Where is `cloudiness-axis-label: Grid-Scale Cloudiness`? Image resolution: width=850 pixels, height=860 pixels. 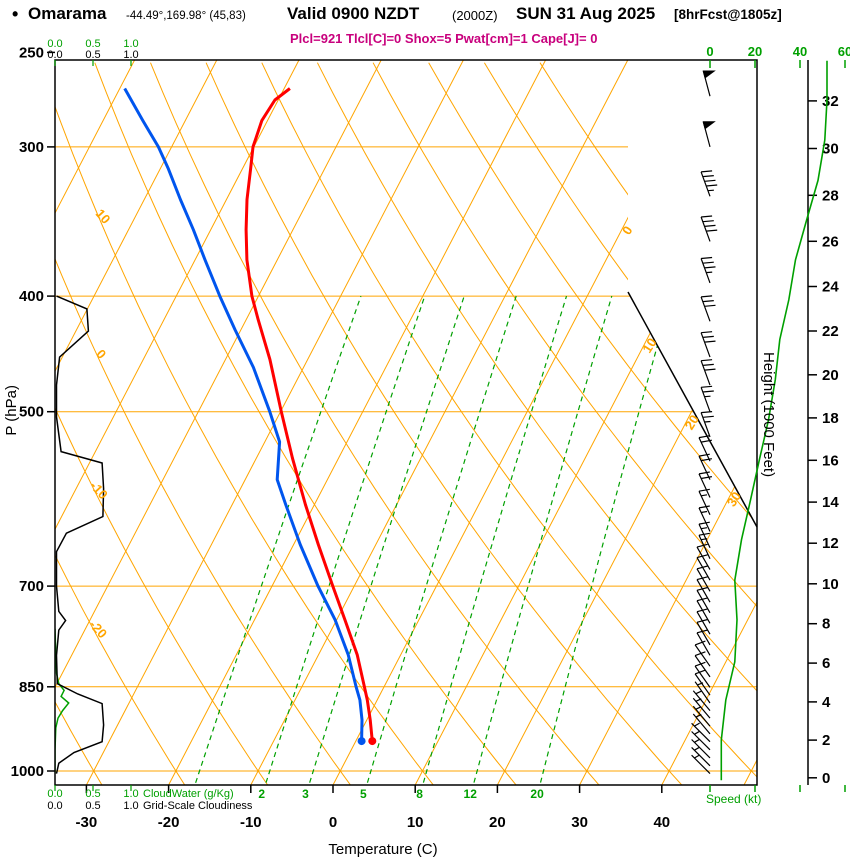 cloudiness-axis-label: Grid-Scale Cloudiness is located at coordinates (198, 806).